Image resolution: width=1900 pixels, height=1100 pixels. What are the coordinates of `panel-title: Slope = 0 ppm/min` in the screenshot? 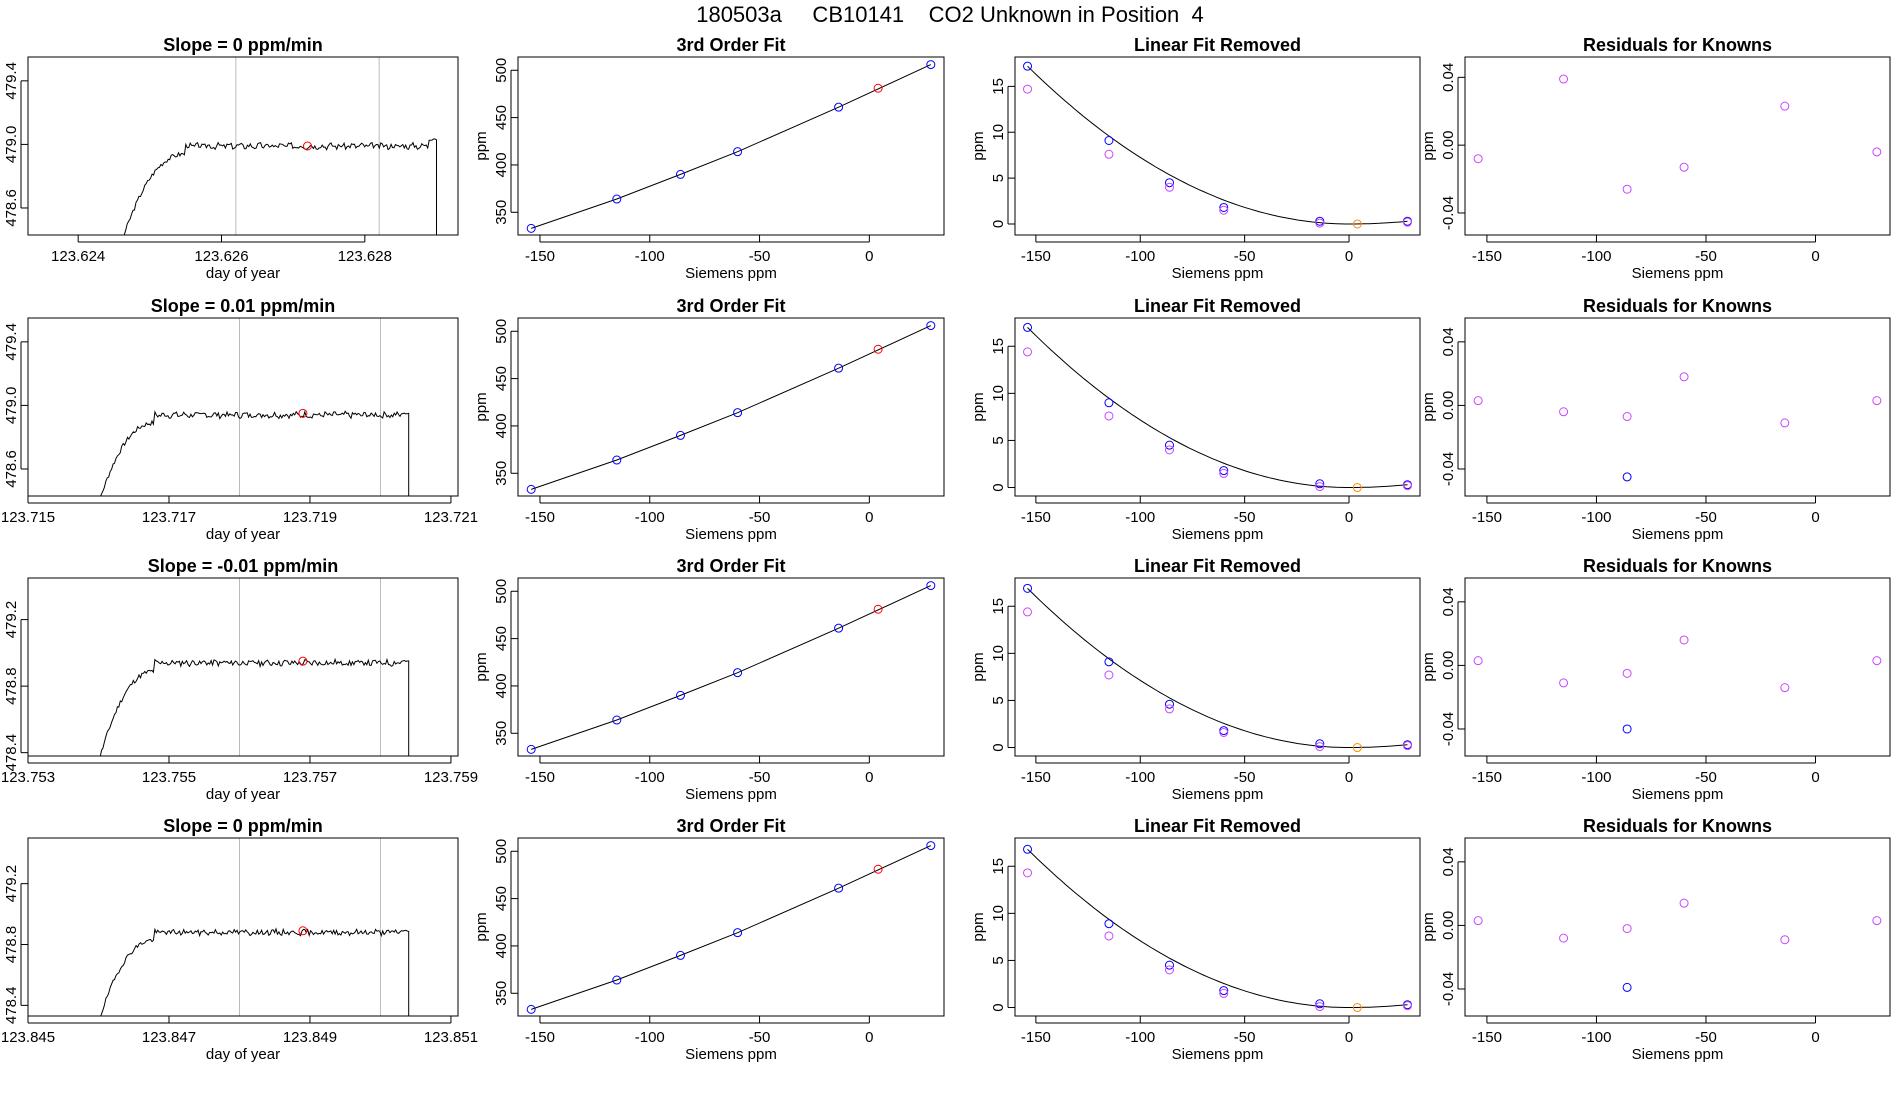 It's located at (243, 826).